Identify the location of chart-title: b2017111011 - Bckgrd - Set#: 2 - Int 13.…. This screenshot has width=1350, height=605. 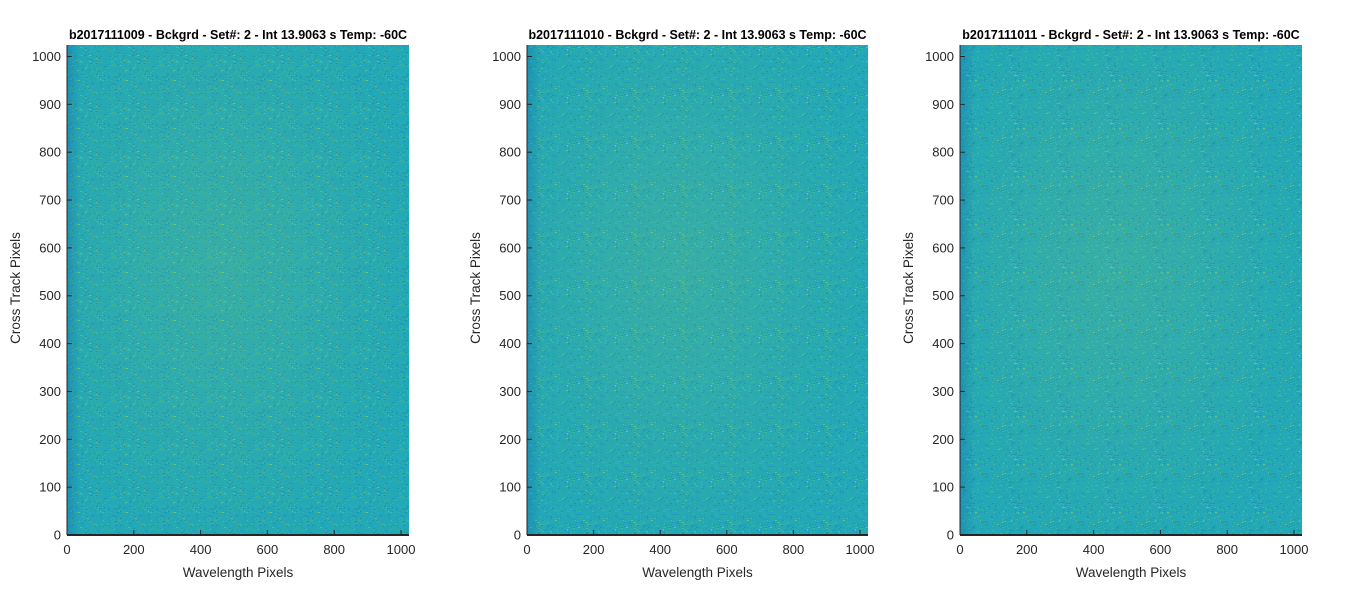
(1130, 35).